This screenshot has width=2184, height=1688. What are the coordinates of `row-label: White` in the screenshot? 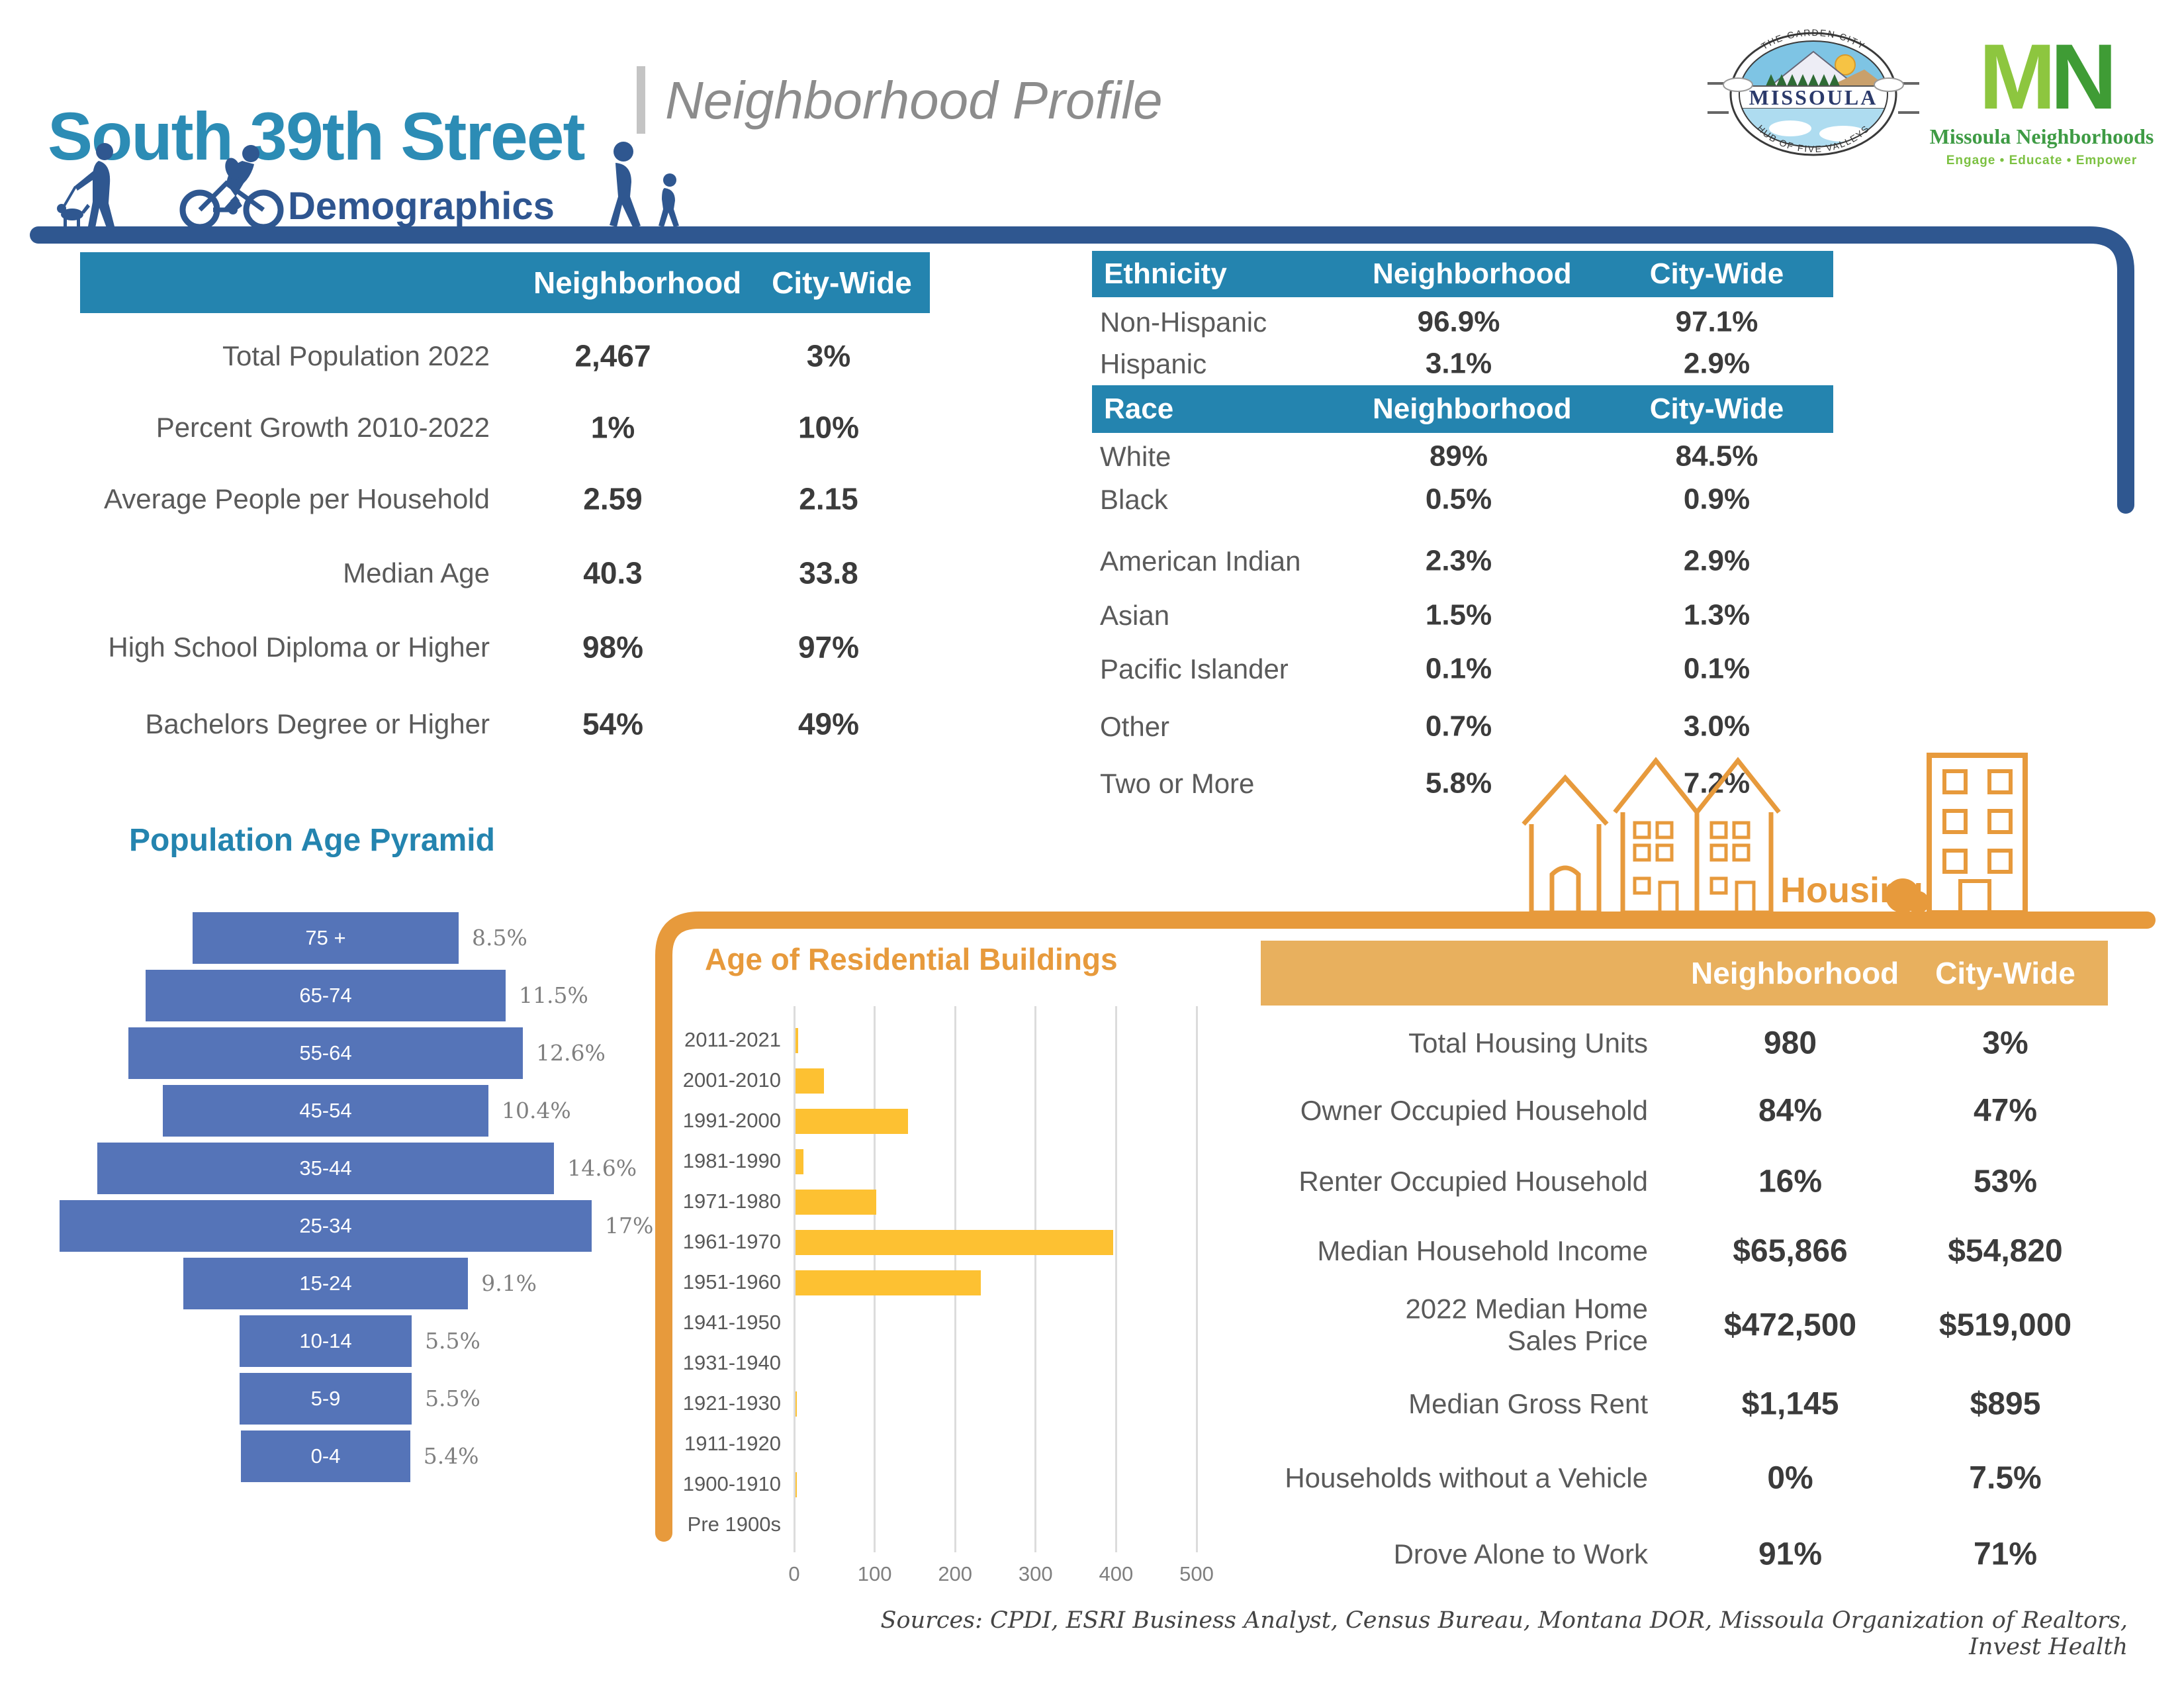 It's located at (1135, 456).